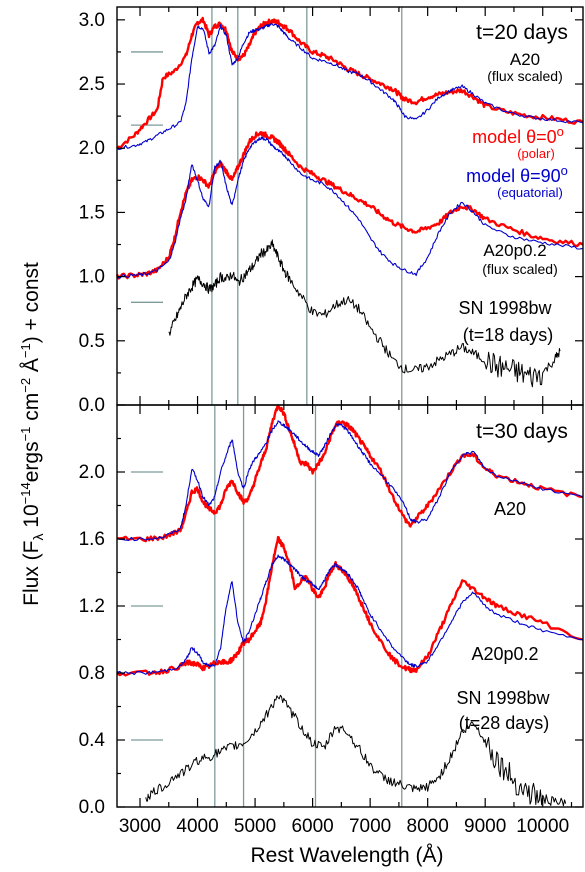 The height and width of the screenshot is (872, 585). What do you see at coordinates (517, 174) in the screenshot?
I see `legend-equatorial-label: model θ=90o` at bounding box center [517, 174].